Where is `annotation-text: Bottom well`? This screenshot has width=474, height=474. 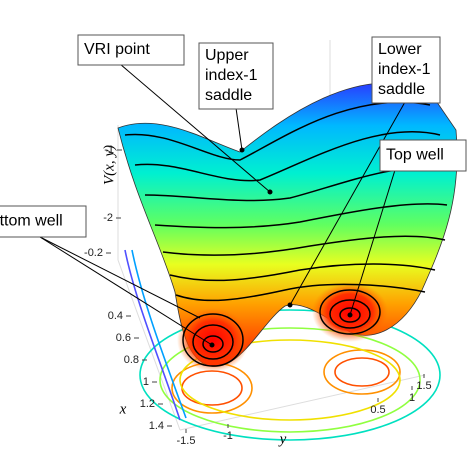
annotation-text: Bottom well is located at coordinates (31, 221).